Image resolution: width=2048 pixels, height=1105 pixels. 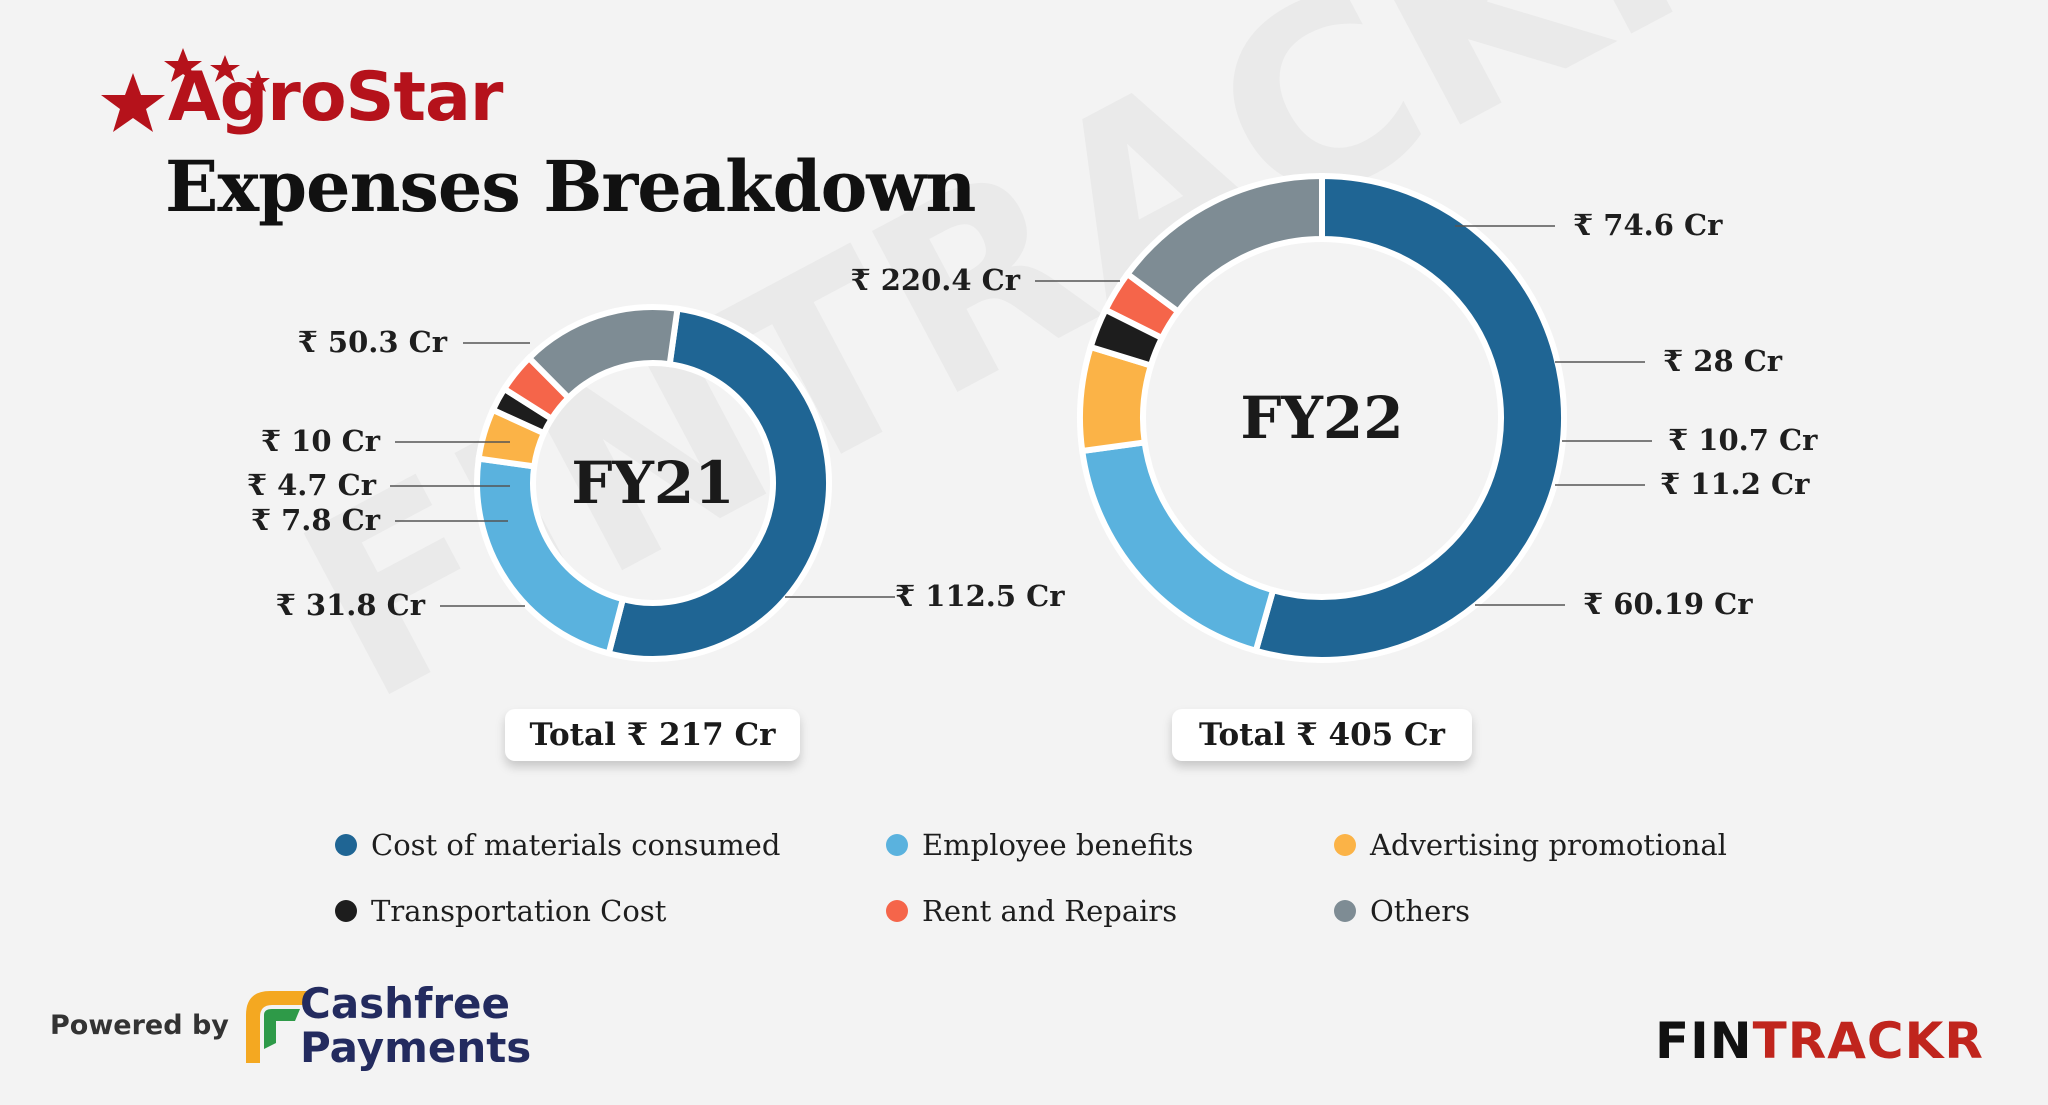 I want to click on legend-label: Rent and Repairs, so click(x=1050, y=911).